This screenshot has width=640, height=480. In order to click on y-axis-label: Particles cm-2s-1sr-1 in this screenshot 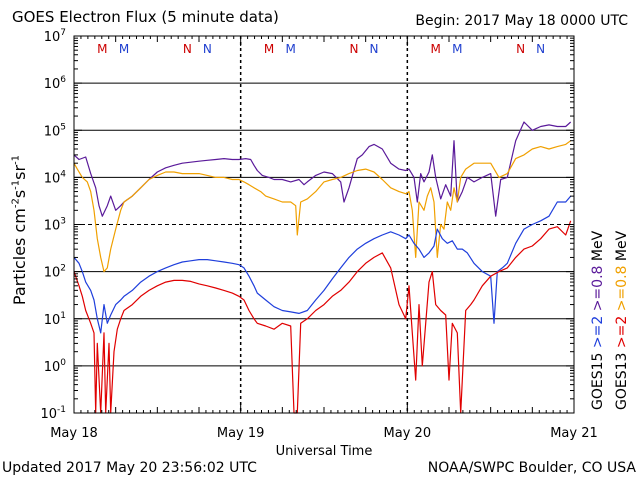, I will do `click(20, 230)`.